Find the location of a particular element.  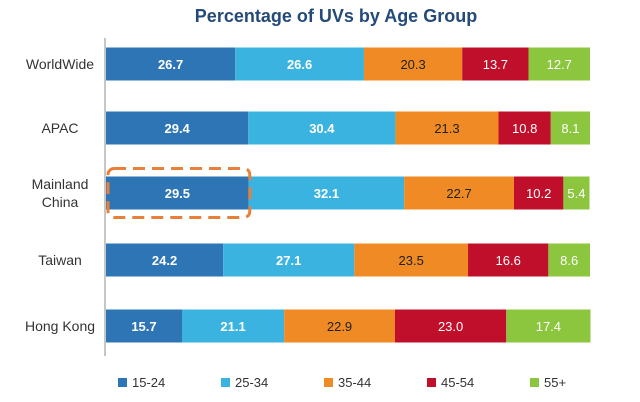

data-label-taiwan-45-54: 16.6 is located at coordinates (508, 260).